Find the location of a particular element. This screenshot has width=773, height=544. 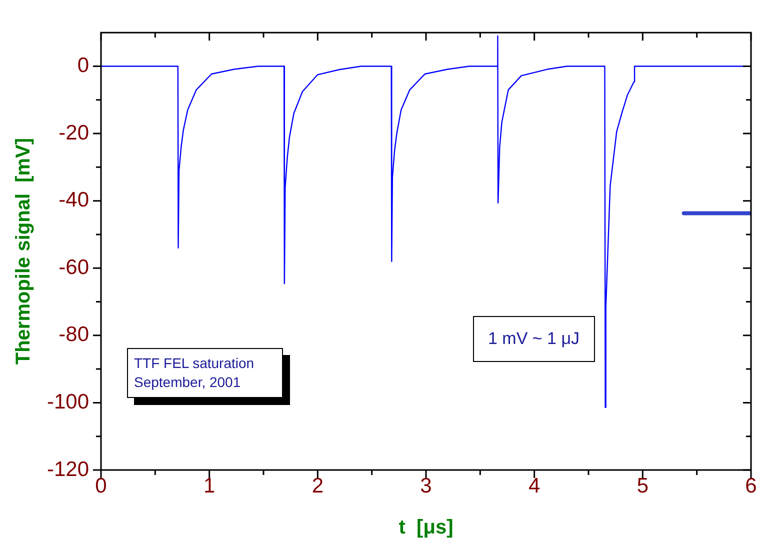

x-tick-label: 0 is located at coordinates (101, 486).